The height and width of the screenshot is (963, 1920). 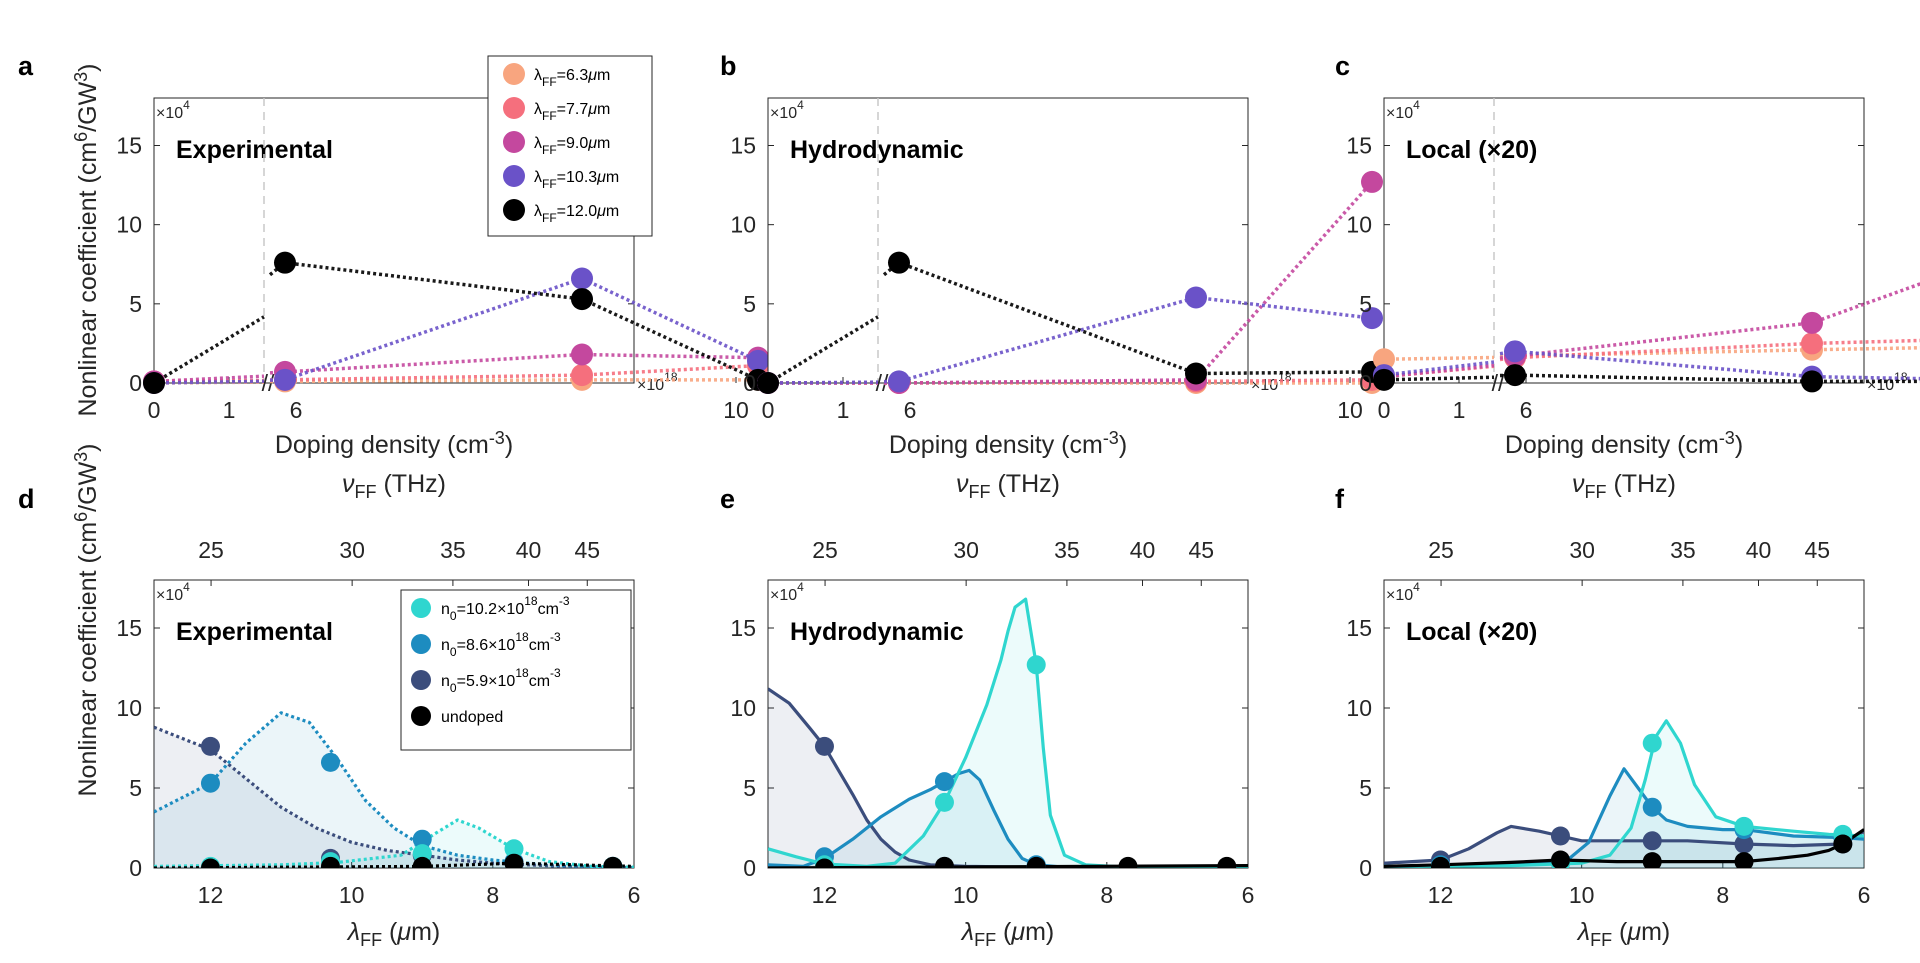 What do you see at coordinates (1441, 550) in the screenshot?
I see `top-tick-label: 25` at bounding box center [1441, 550].